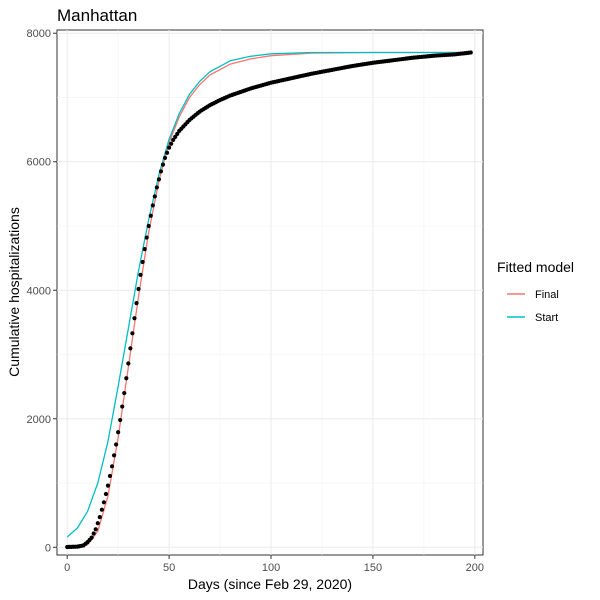 This screenshot has height=600, width=600. What do you see at coordinates (270, 584) in the screenshot?
I see `x-axis-title: Days (since Feb 29, 2020)` at bounding box center [270, 584].